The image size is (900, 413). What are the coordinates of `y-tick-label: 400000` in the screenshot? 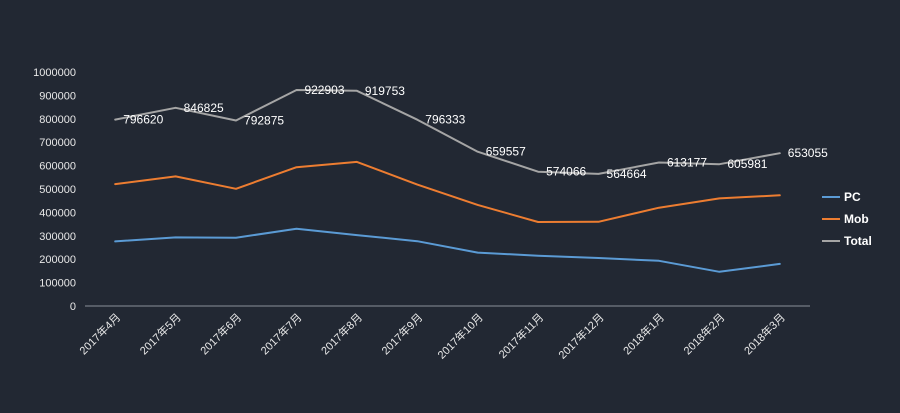 It's located at (57, 213).